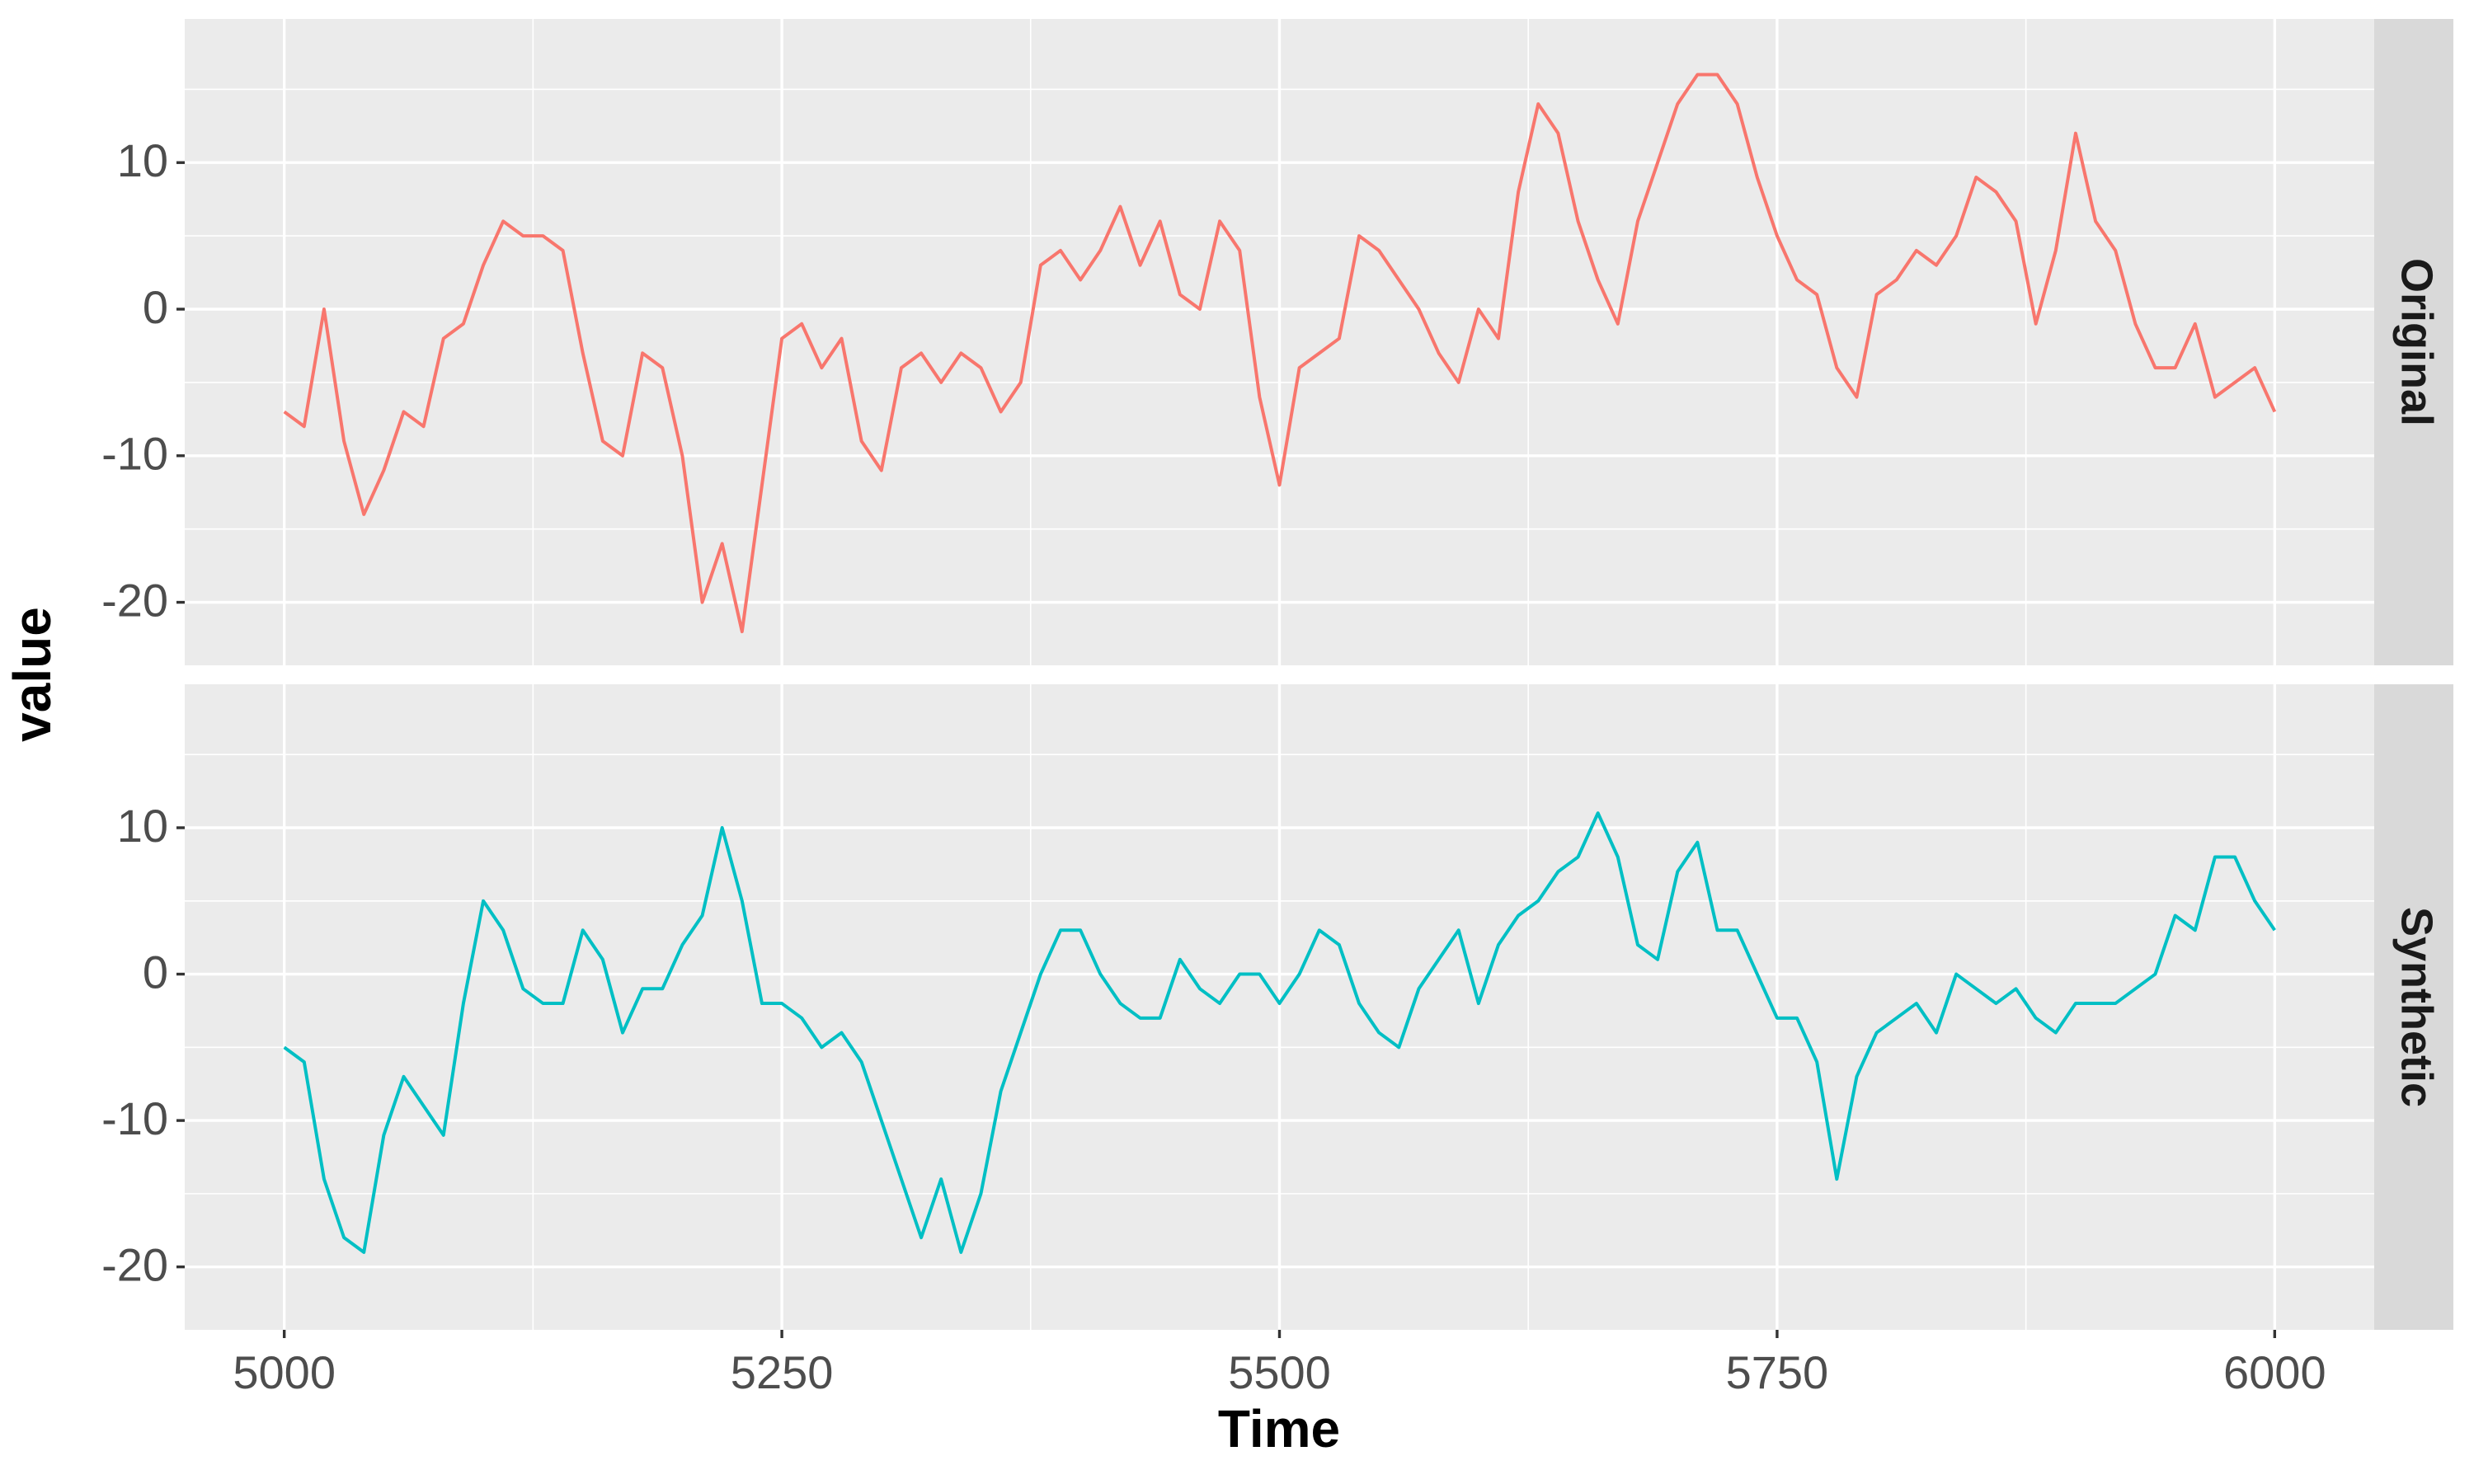  What do you see at coordinates (2417, 1007) in the screenshot?
I see `strip-label: Synthetic` at bounding box center [2417, 1007].